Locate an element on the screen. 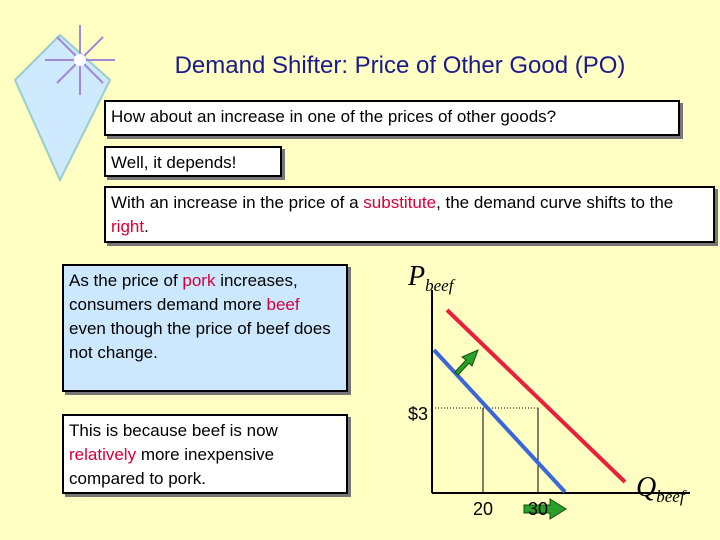  new-demand-curve is located at coordinates (536, 396).